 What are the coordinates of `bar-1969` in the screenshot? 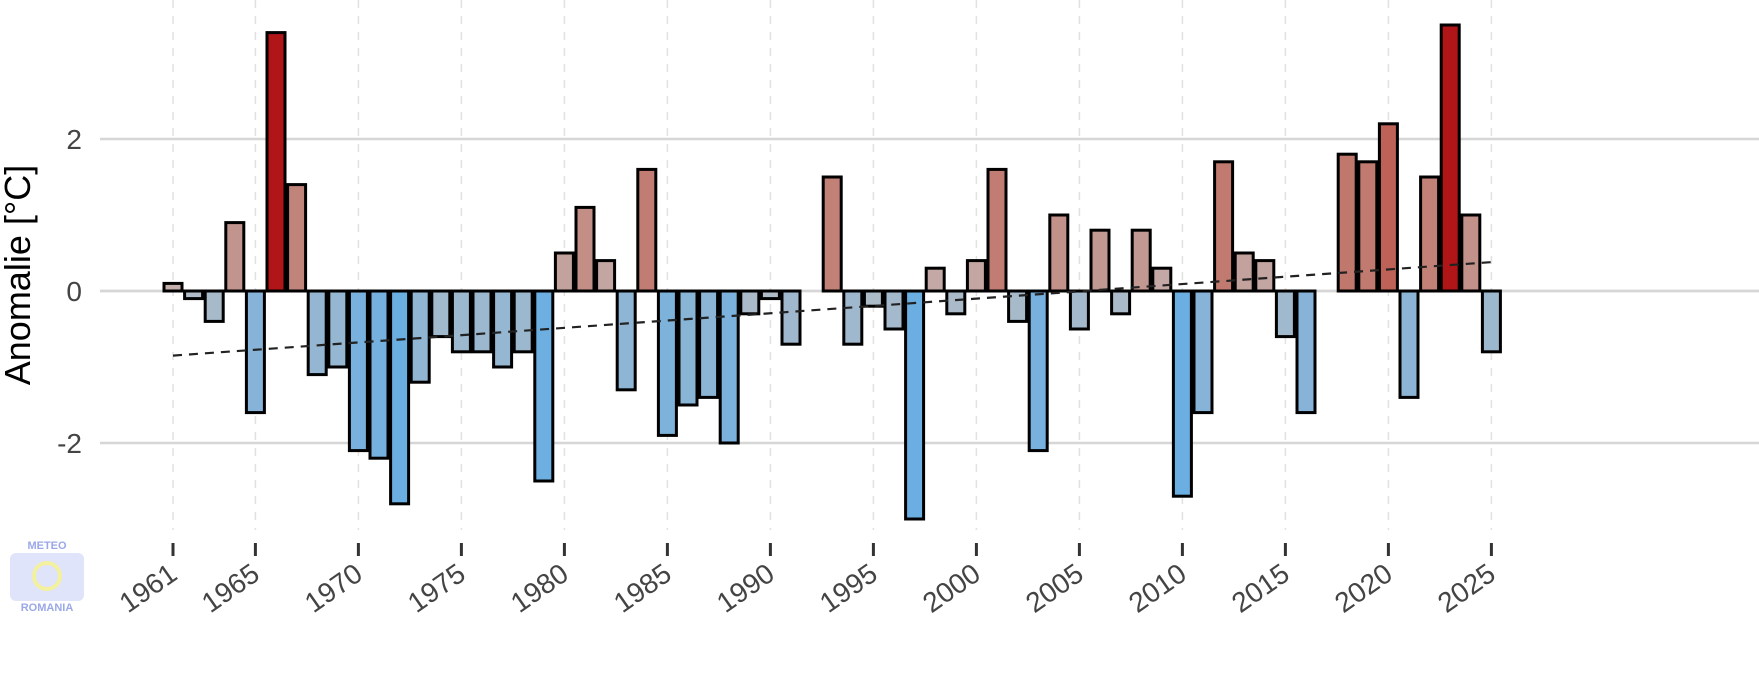 It's located at (338, 329).